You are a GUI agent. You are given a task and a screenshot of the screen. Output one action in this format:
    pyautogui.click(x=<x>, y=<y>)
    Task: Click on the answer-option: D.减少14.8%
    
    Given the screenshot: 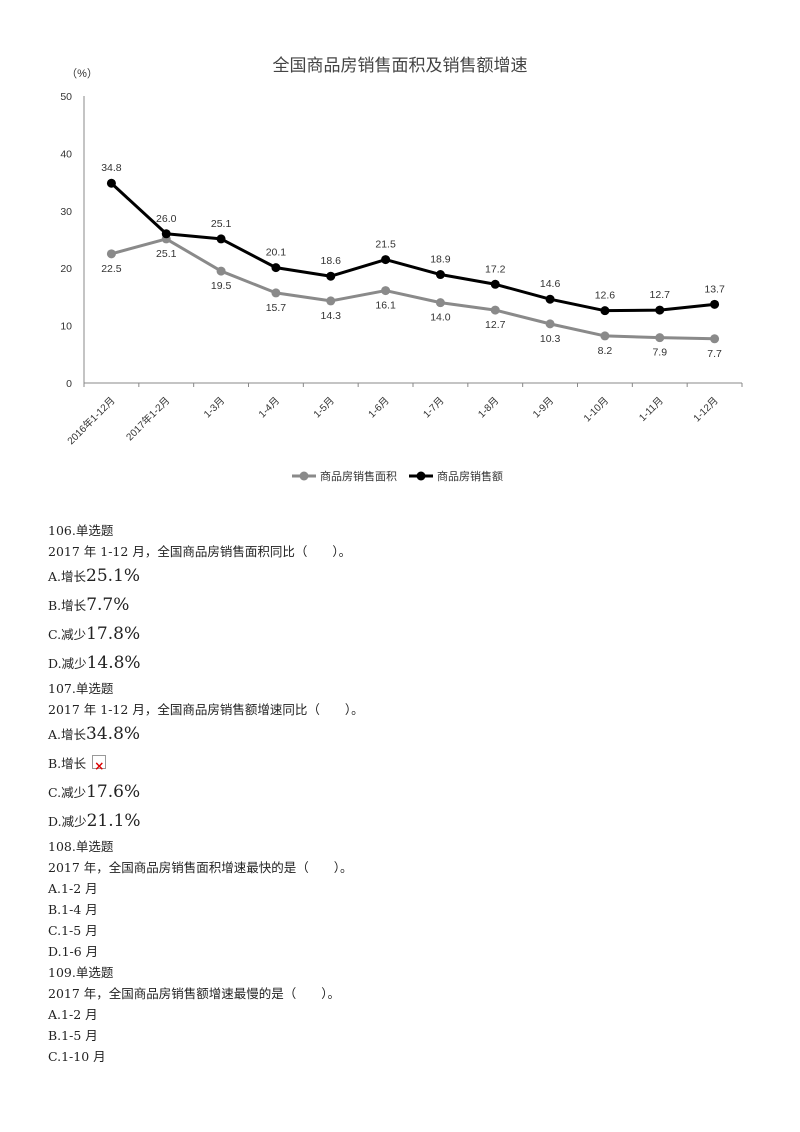 What is the action you would take?
    pyautogui.click(x=408, y=663)
    